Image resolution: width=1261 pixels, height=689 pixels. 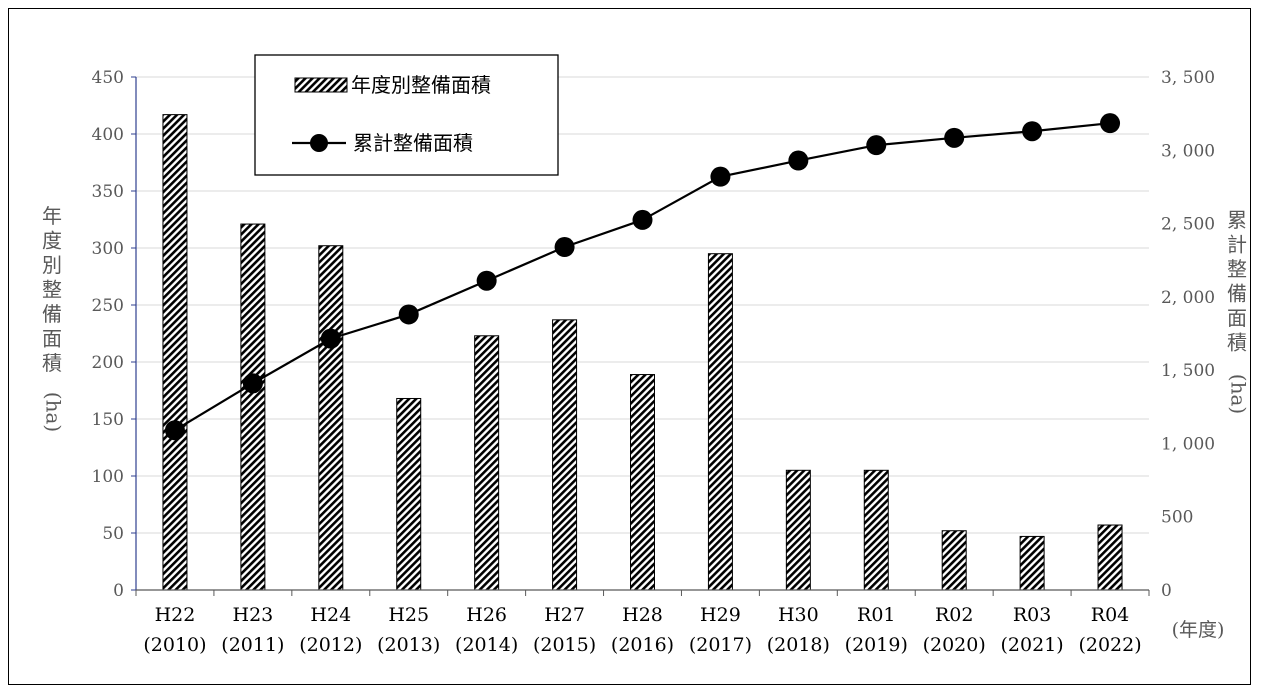 What do you see at coordinates (1032, 615) in the screenshot?
I see `x-tick-label: R03` at bounding box center [1032, 615].